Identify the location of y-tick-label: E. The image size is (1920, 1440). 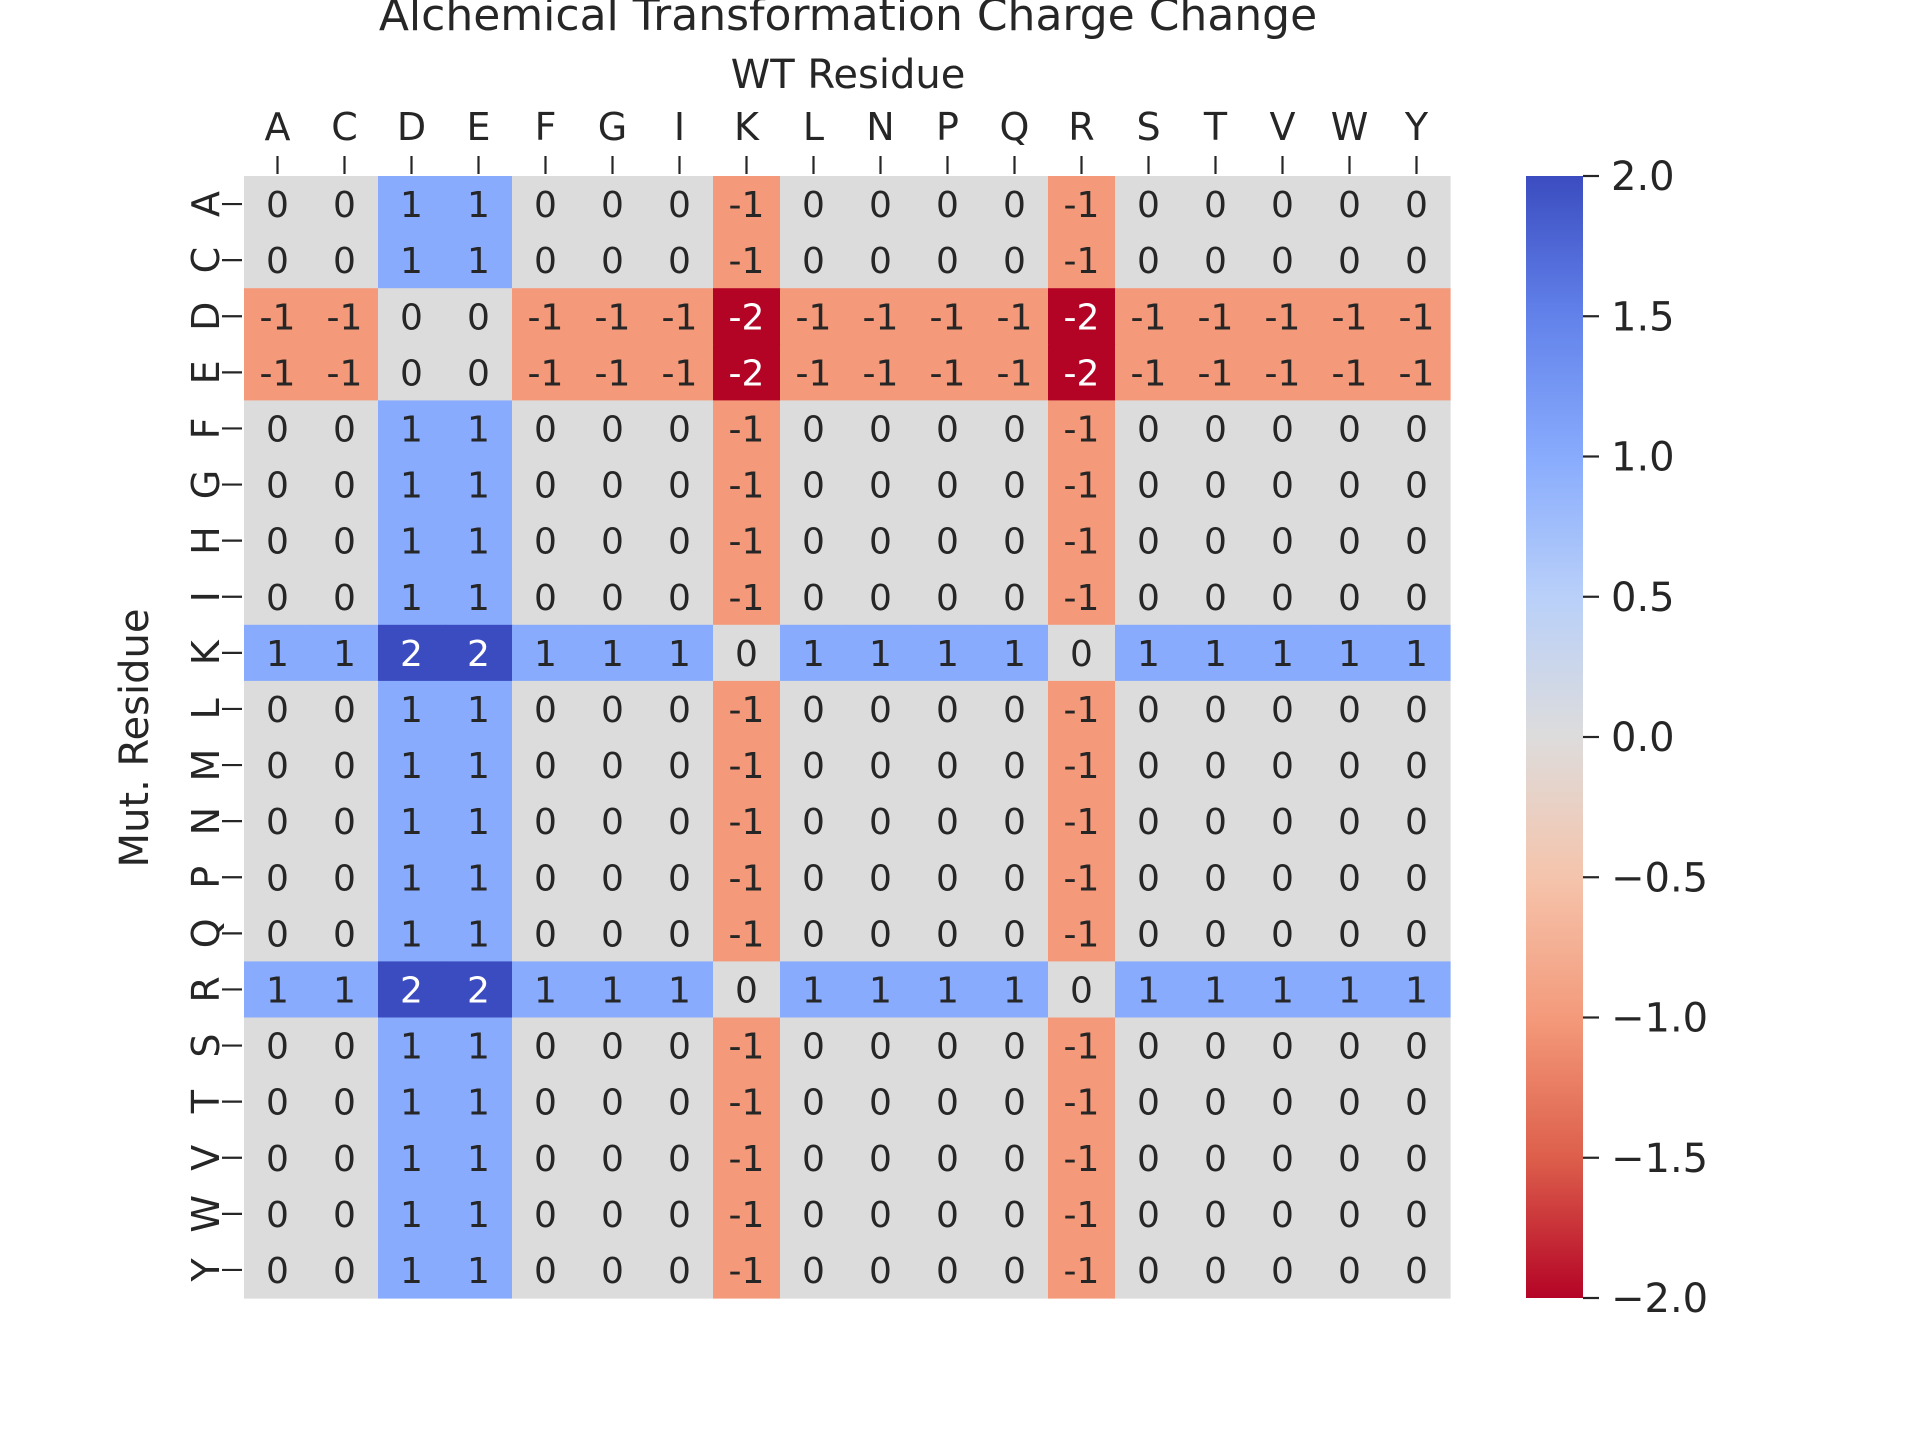
(206, 372).